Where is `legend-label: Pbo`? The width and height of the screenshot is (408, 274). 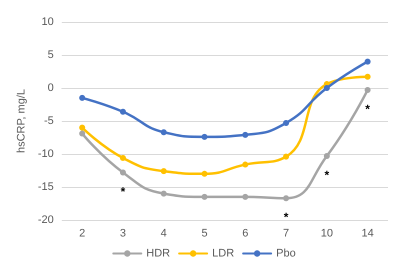
legend-label: Pbo is located at coordinates (286, 254).